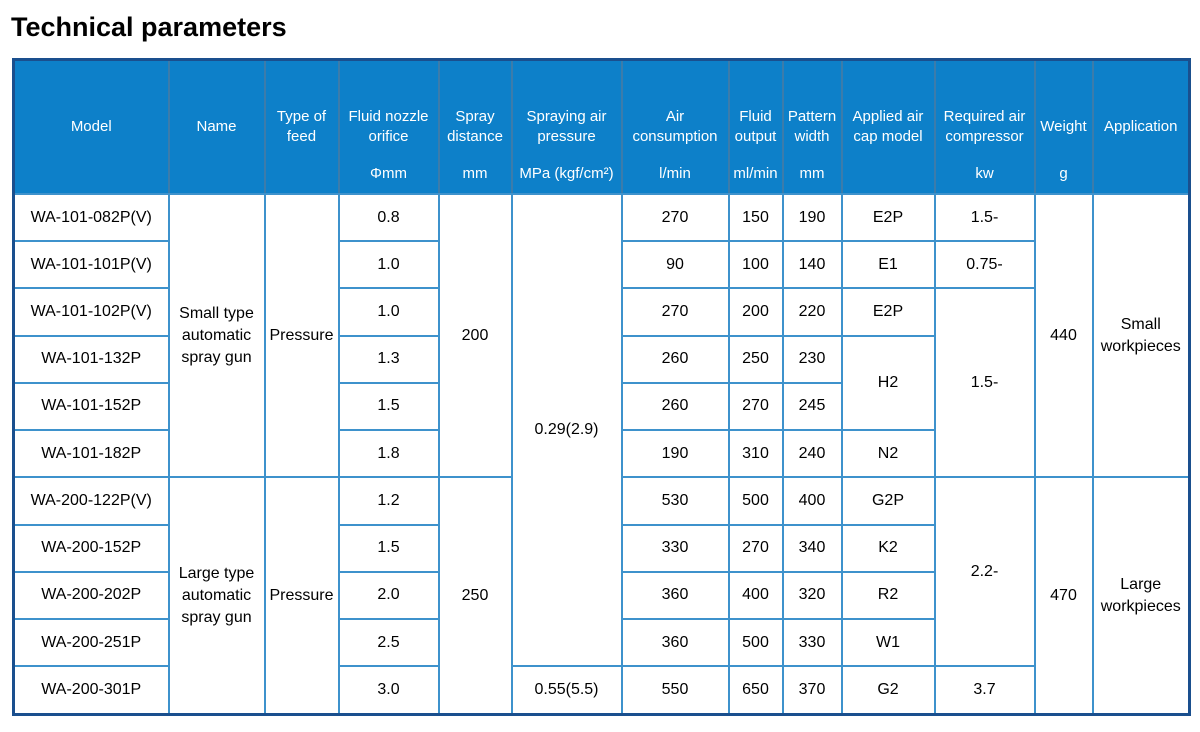 The image size is (1200, 732). What do you see at coordinates (388, 454) in the screenshot?
I see `cell-nozzle: 1.8` at bounding box center [388, 454].